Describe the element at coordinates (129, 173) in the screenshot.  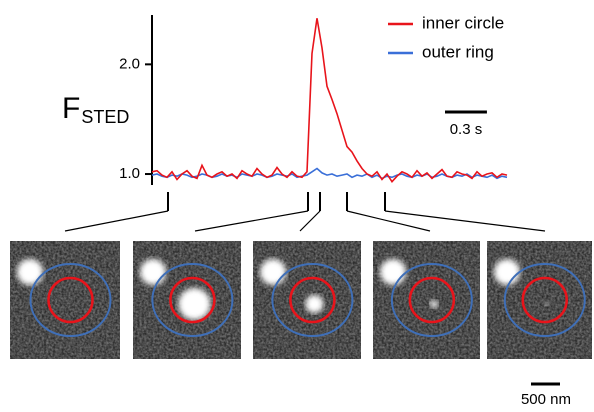
I see `y-tick-label: 1.0` at that location.